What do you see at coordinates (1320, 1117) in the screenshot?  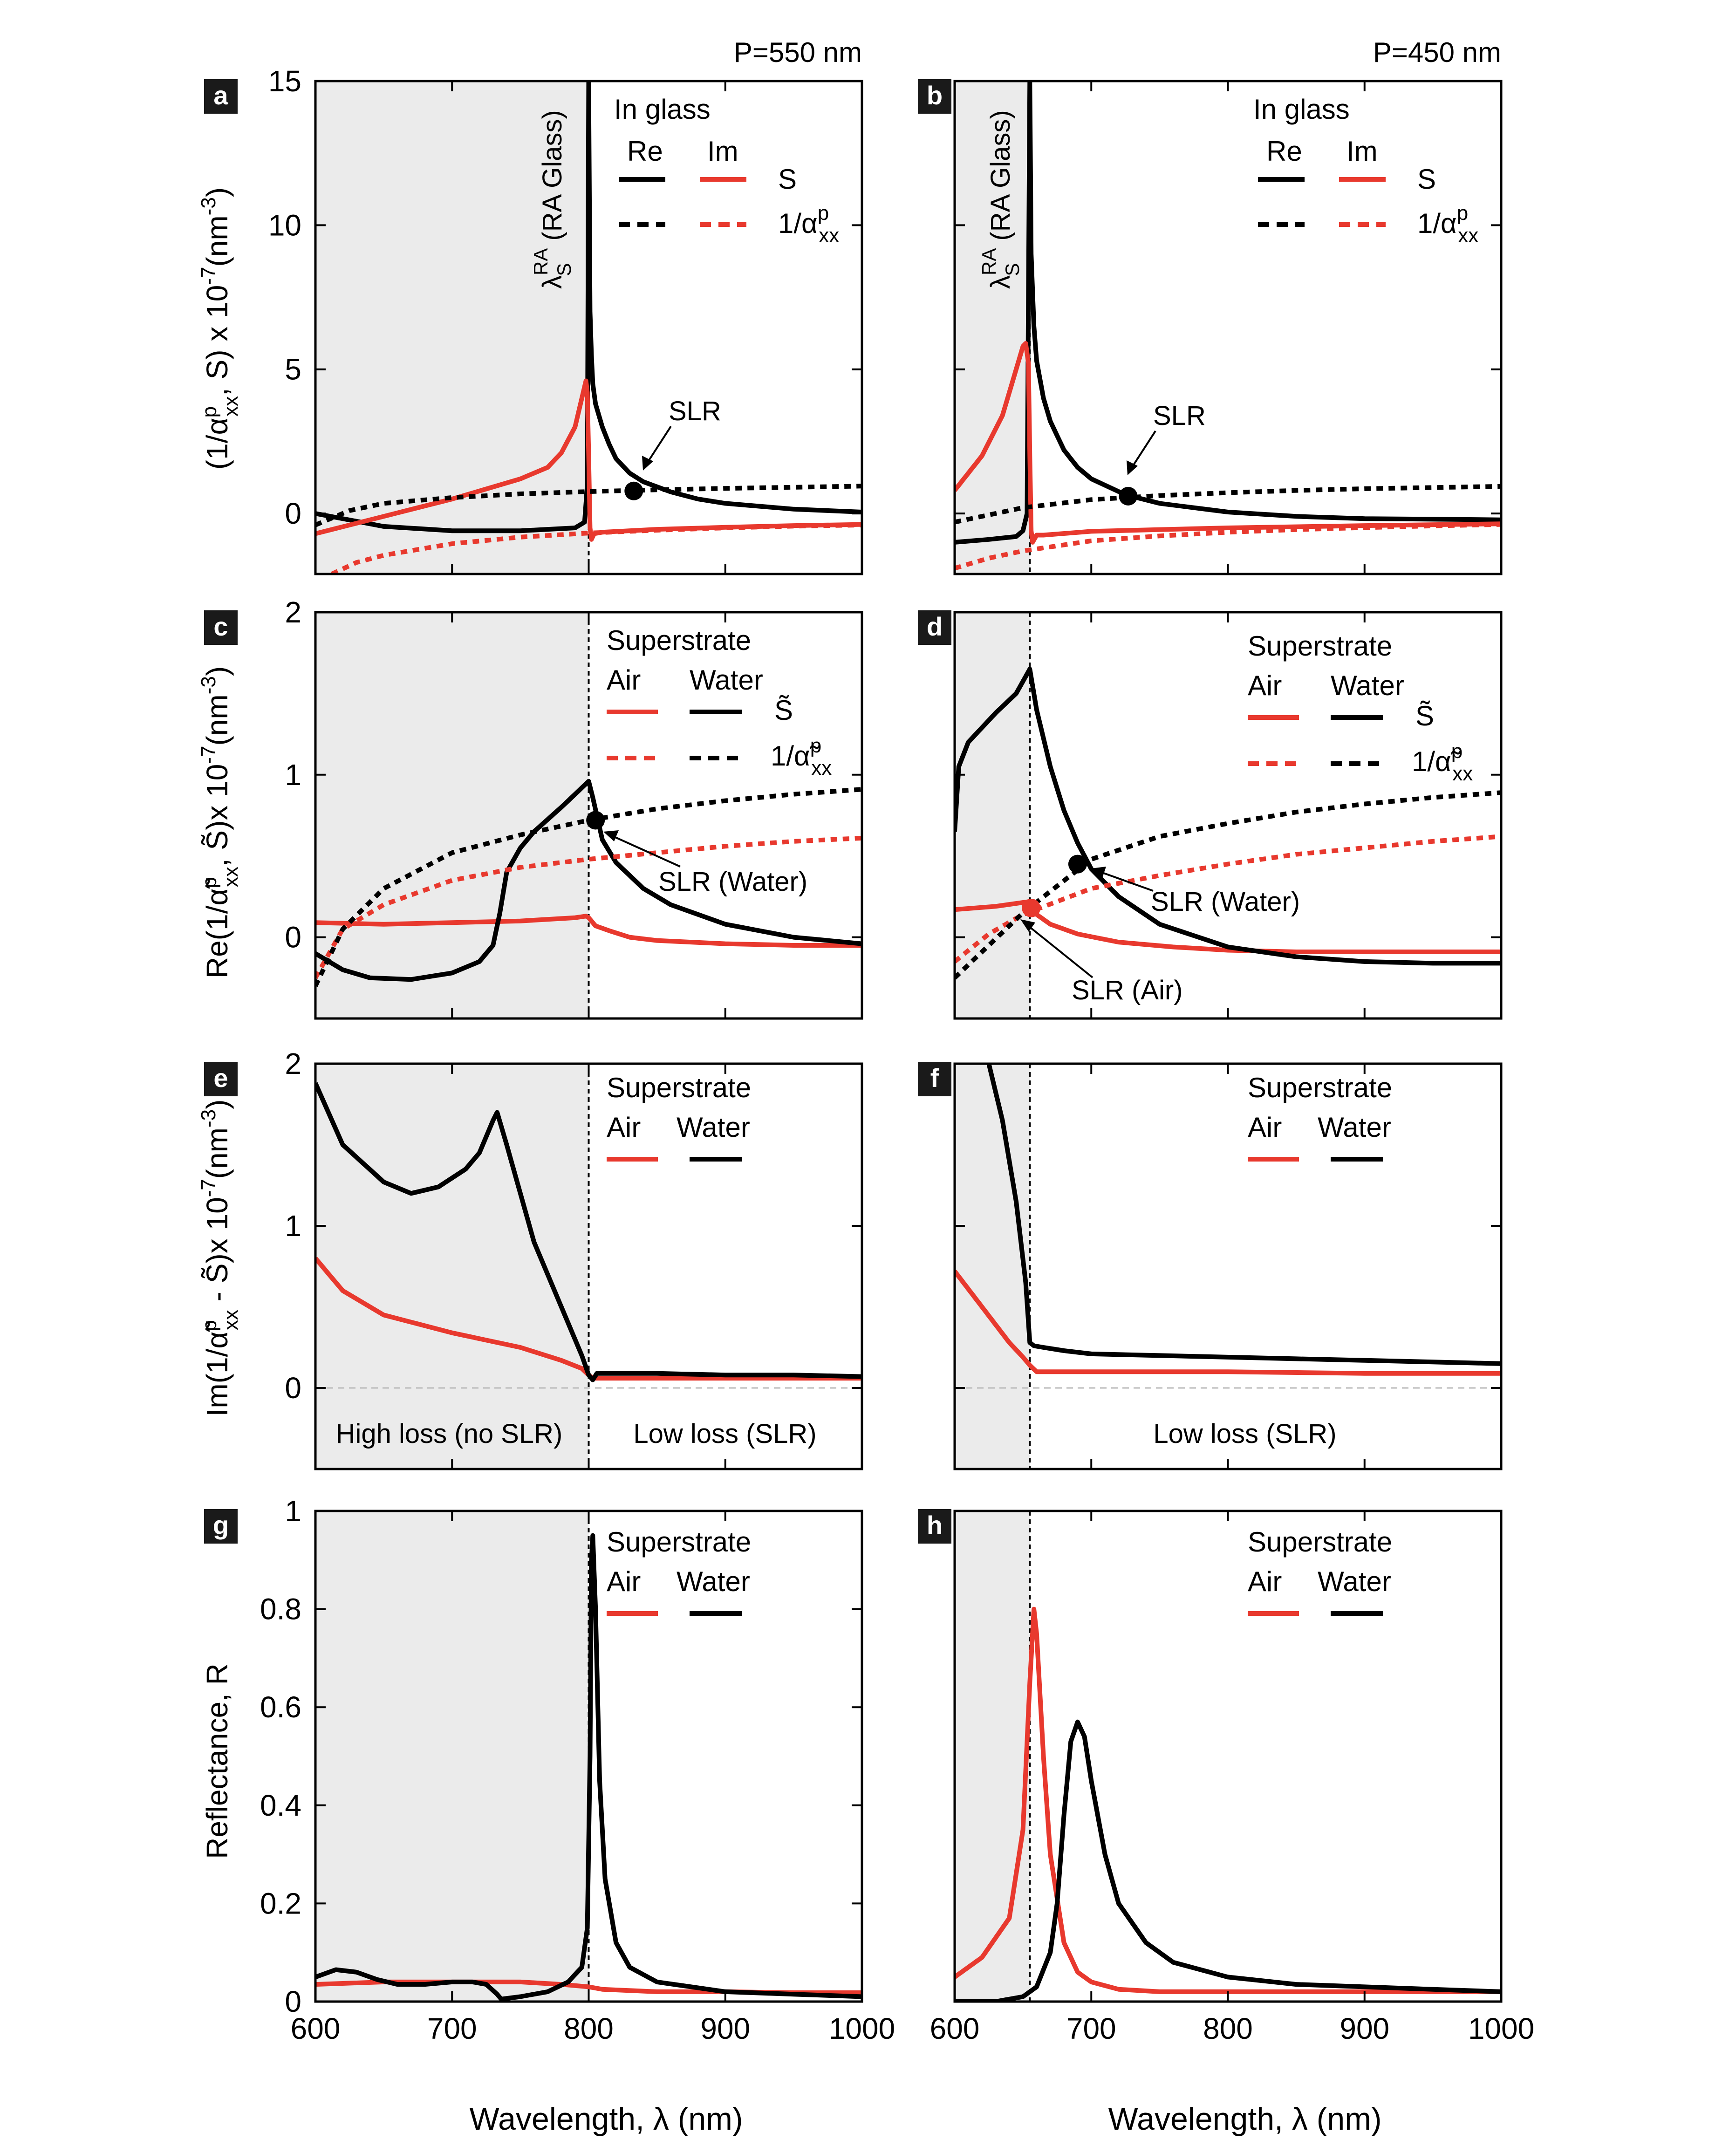 I see `legend-superstrate-f: Superstrate Air Water` at bounding box center [1320, 1117].